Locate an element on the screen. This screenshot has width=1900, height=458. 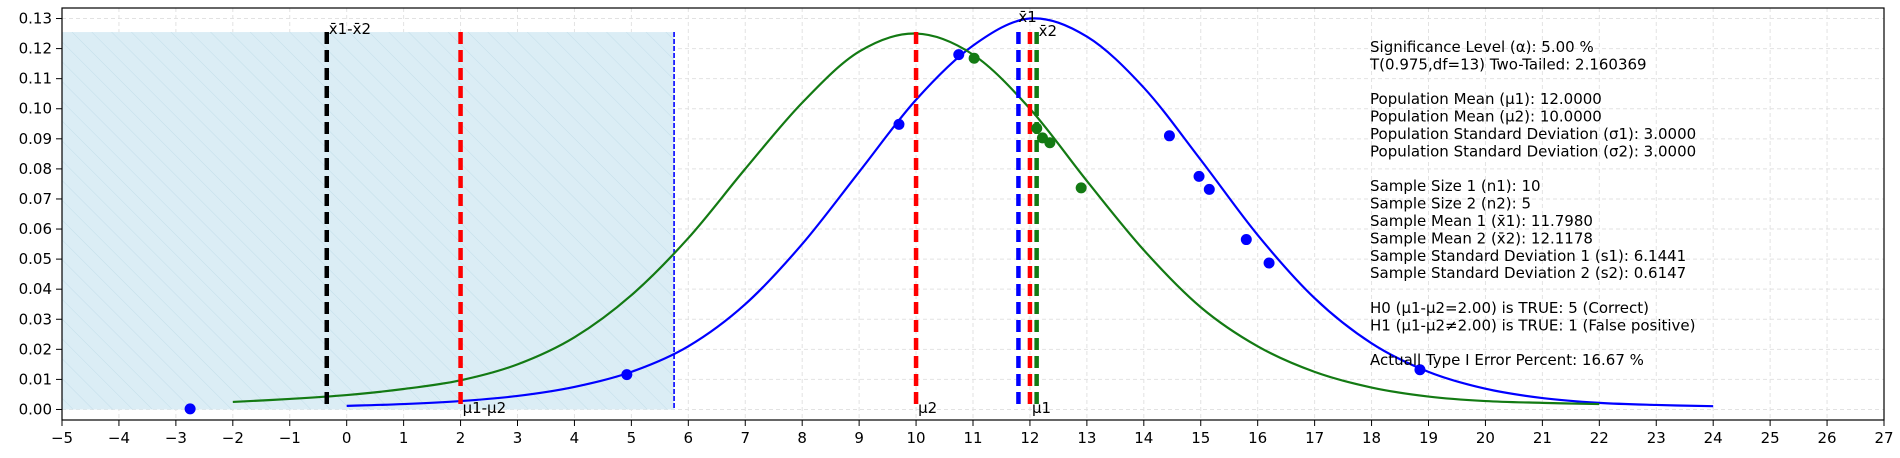
x-tick-label: 6 is located at coordinates (689, 438).